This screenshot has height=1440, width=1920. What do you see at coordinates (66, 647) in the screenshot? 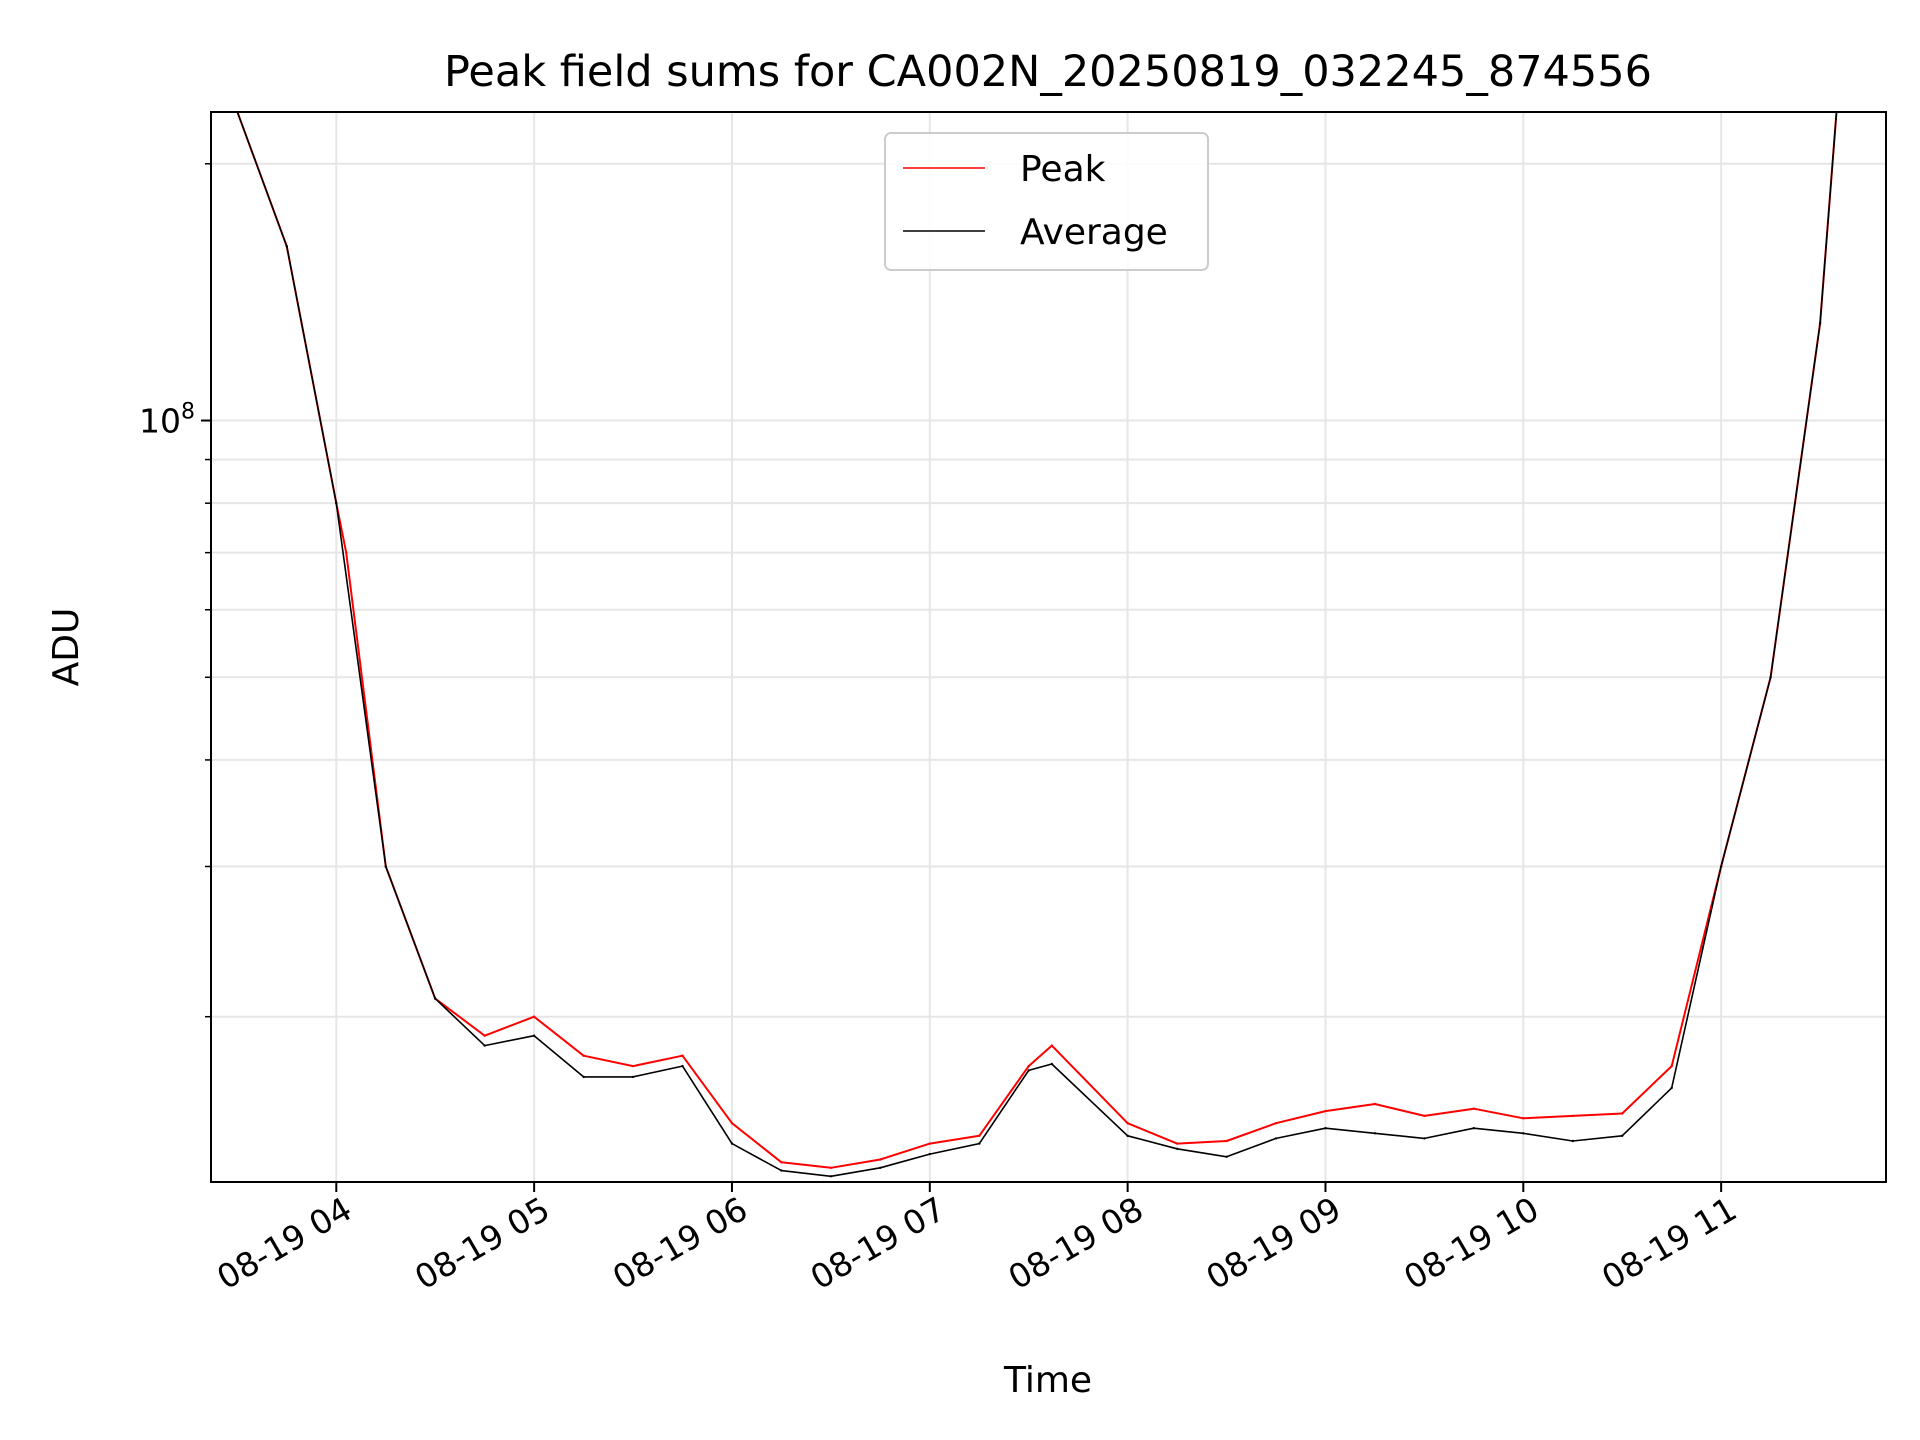
I see `y-axis-label: ADU` at bounding box center [66, 647].